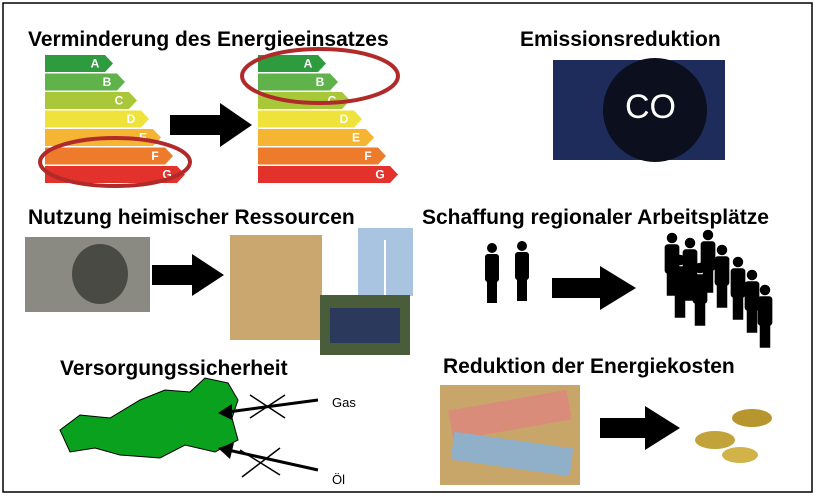  Describe the element at coordinates (344, 402) in the screenshot. I see `map-label: Gas` at that location.